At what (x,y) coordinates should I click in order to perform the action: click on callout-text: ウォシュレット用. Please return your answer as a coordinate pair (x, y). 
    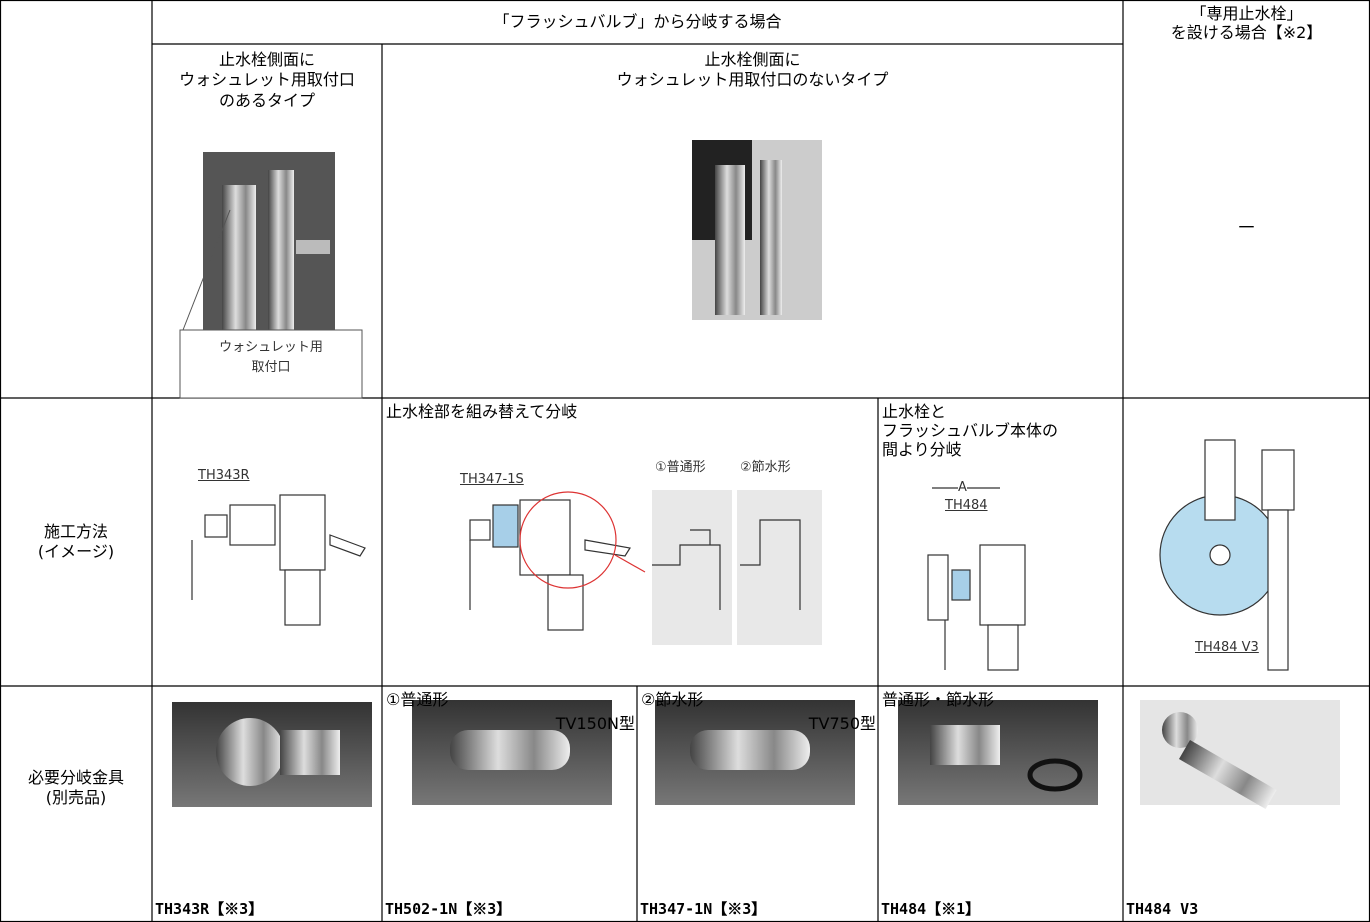
    Looking at the image, I should click on (271, 347).